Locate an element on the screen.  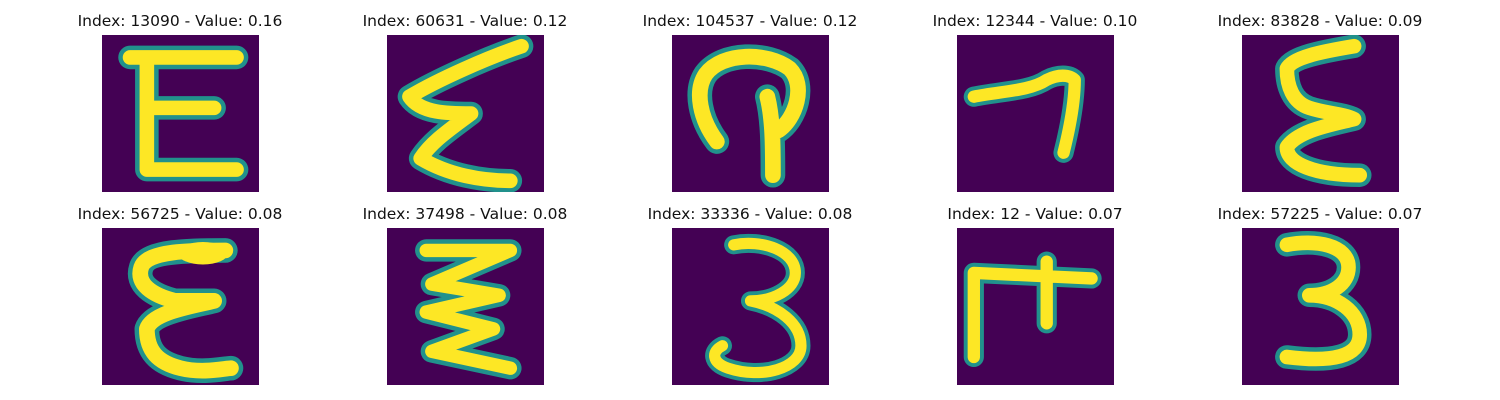
panel-title: Index: 56725 - Value: 0.08 is located at coordinates (180, 214).